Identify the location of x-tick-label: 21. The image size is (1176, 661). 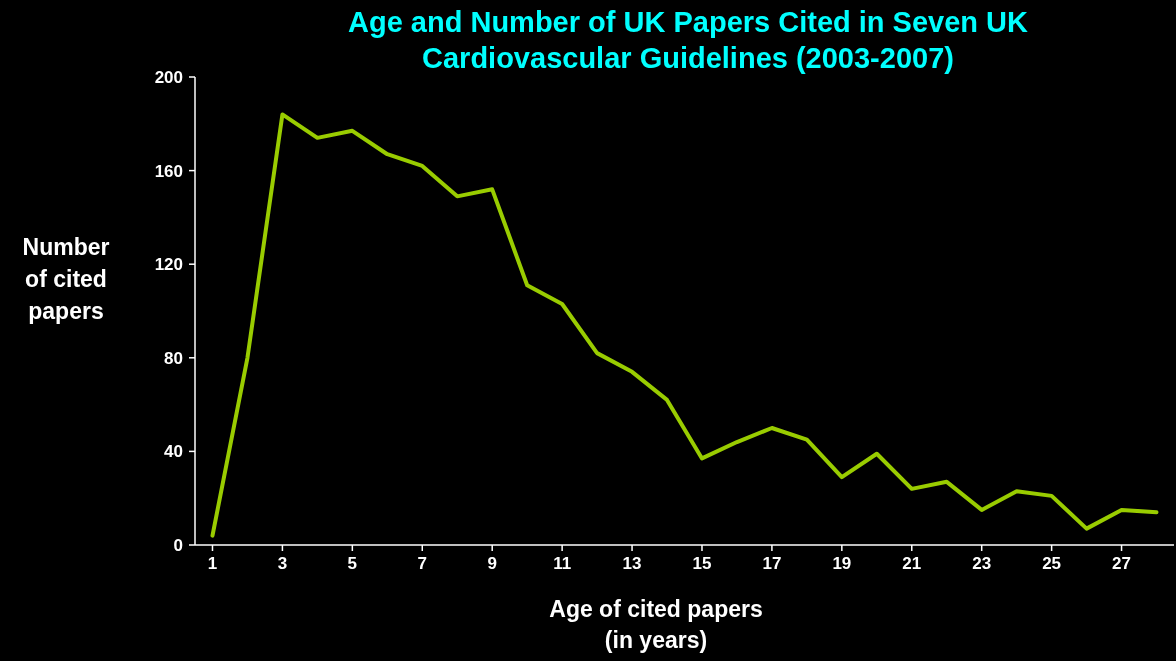
(912, 563).